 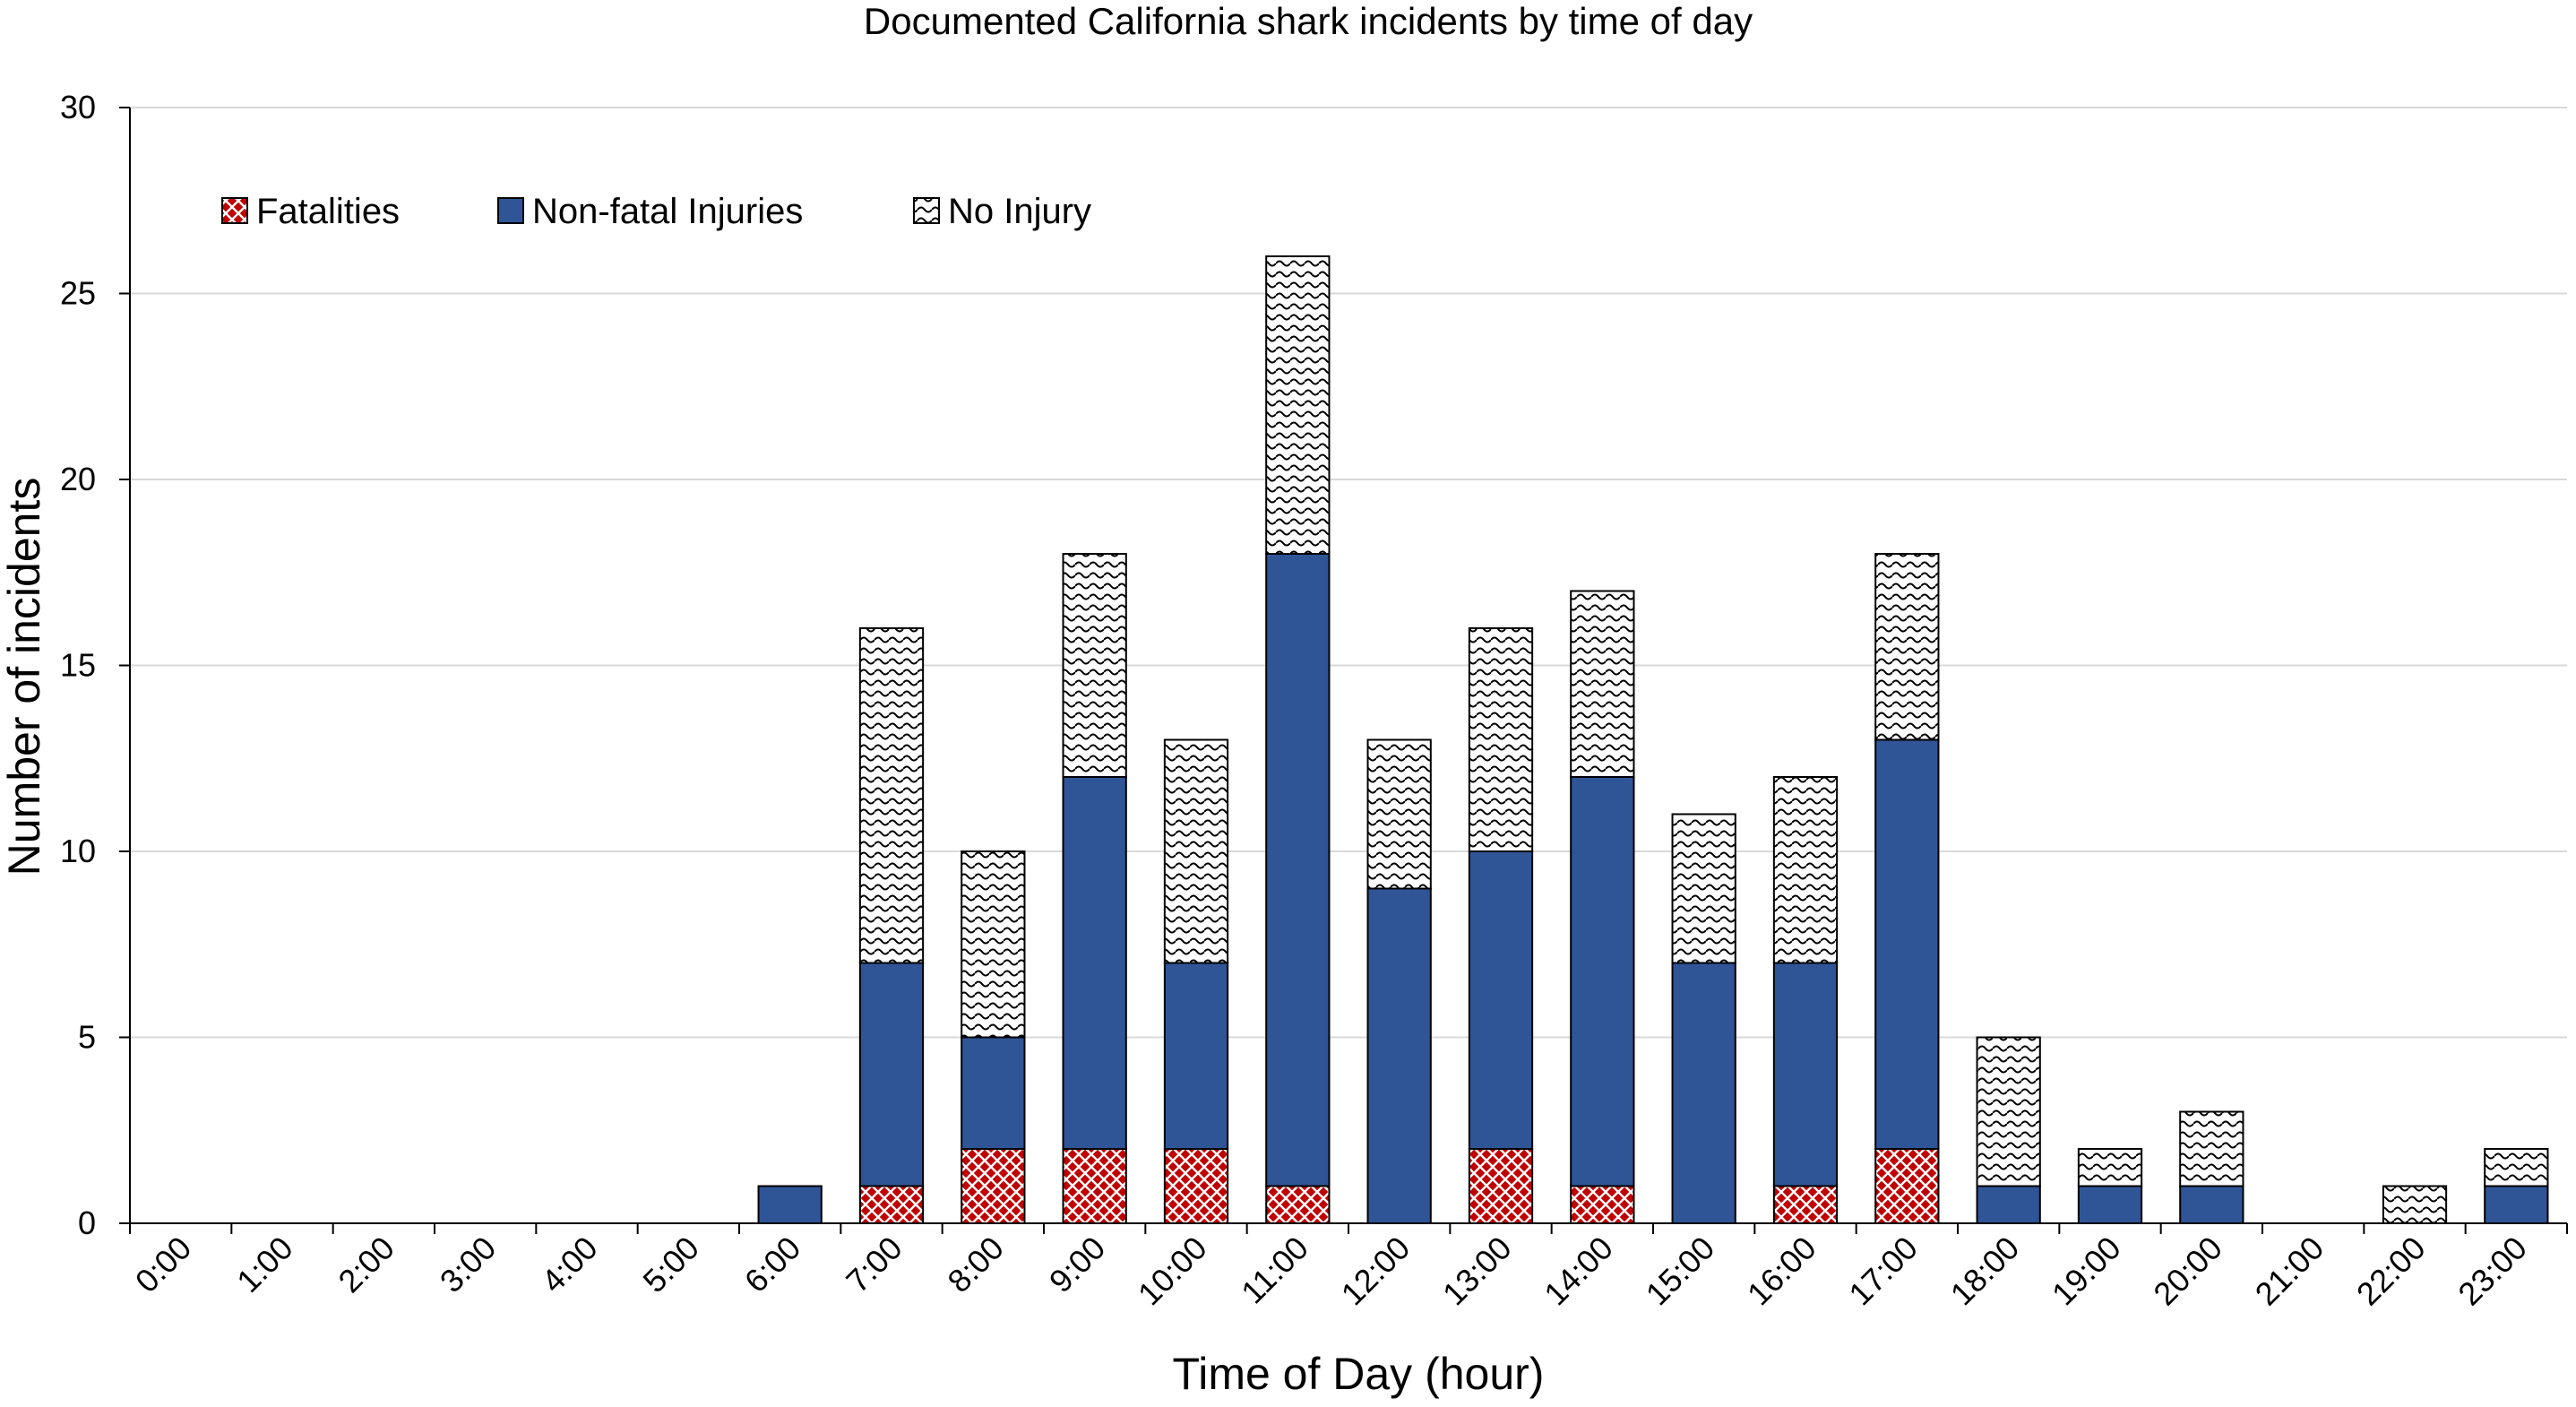 I want to click on y-tick-labels: 0 5 10 15 20 25 30, so click(x=78, y=665).